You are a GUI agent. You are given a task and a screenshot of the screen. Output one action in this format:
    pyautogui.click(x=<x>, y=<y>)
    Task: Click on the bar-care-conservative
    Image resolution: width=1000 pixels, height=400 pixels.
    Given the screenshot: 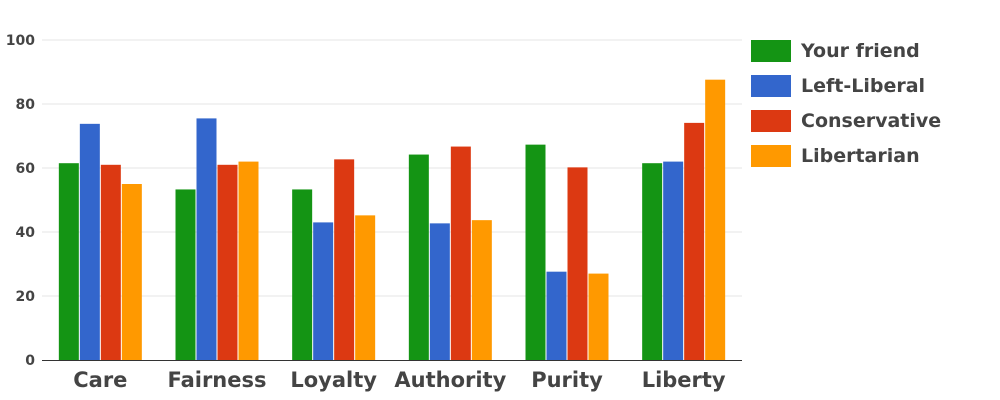 What is the action you would take?
    pyautogui.click(x=110, y=262)
    